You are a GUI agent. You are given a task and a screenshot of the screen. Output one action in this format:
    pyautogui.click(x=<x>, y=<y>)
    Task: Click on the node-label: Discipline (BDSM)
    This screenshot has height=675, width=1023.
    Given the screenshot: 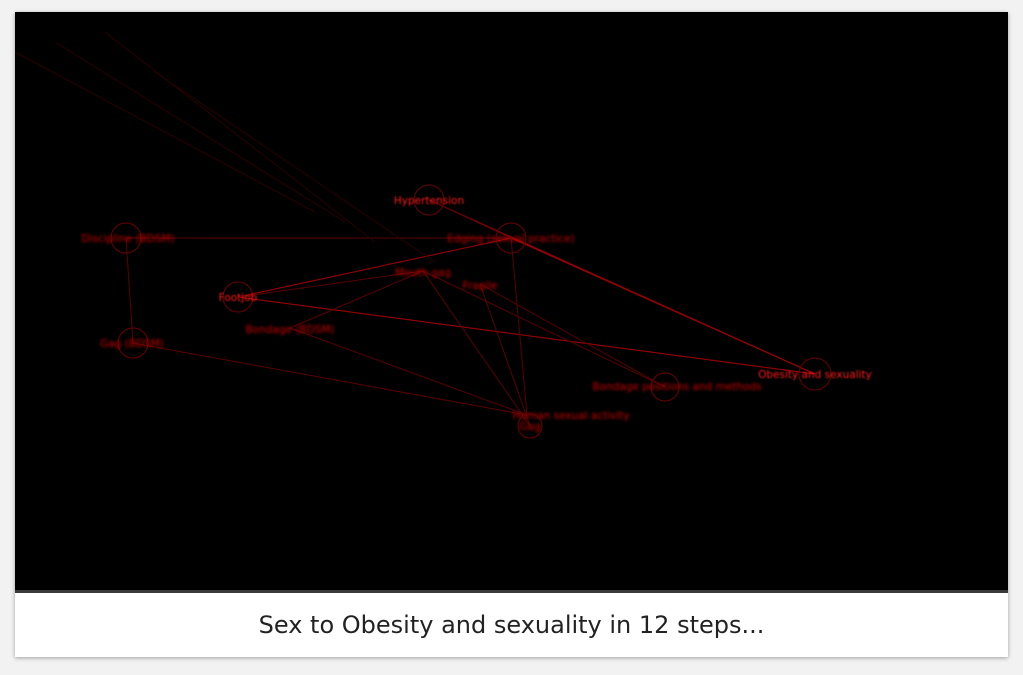 What is the action you would take?
    pyautogui.click(x=127, y=239)
    